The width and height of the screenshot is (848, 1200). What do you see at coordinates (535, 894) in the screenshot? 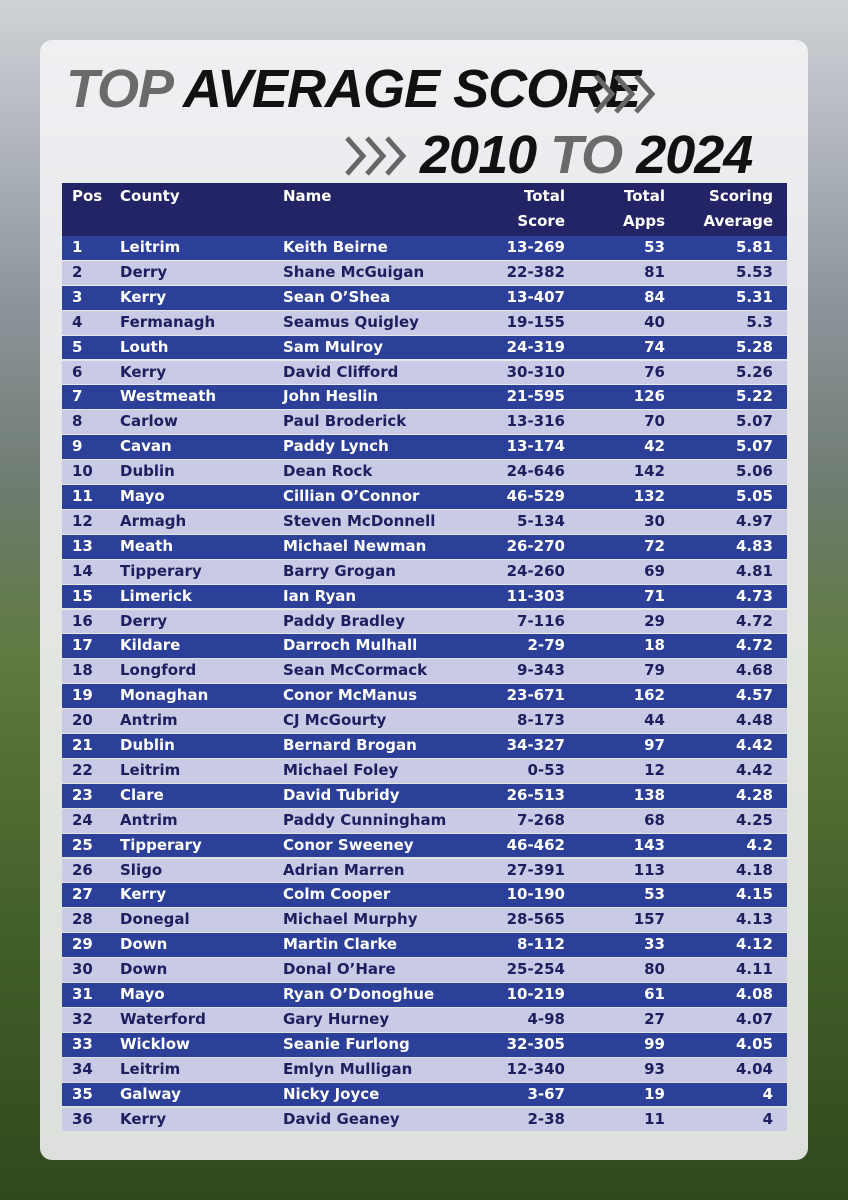
I see `table-cell: 10-190` at bounding box center [535, 894].